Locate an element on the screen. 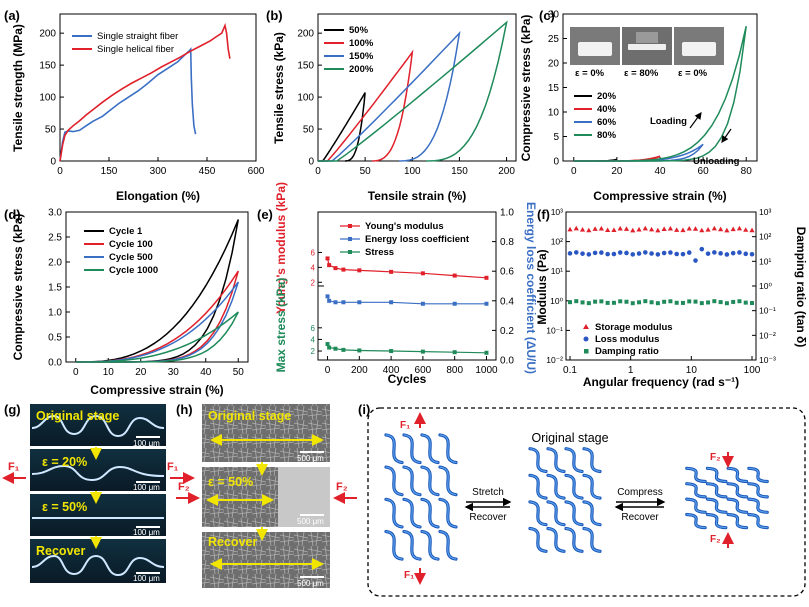 This screenshot has width=809, height=607. unloading-annotation: Unloading is located at coordinates (716, 161).